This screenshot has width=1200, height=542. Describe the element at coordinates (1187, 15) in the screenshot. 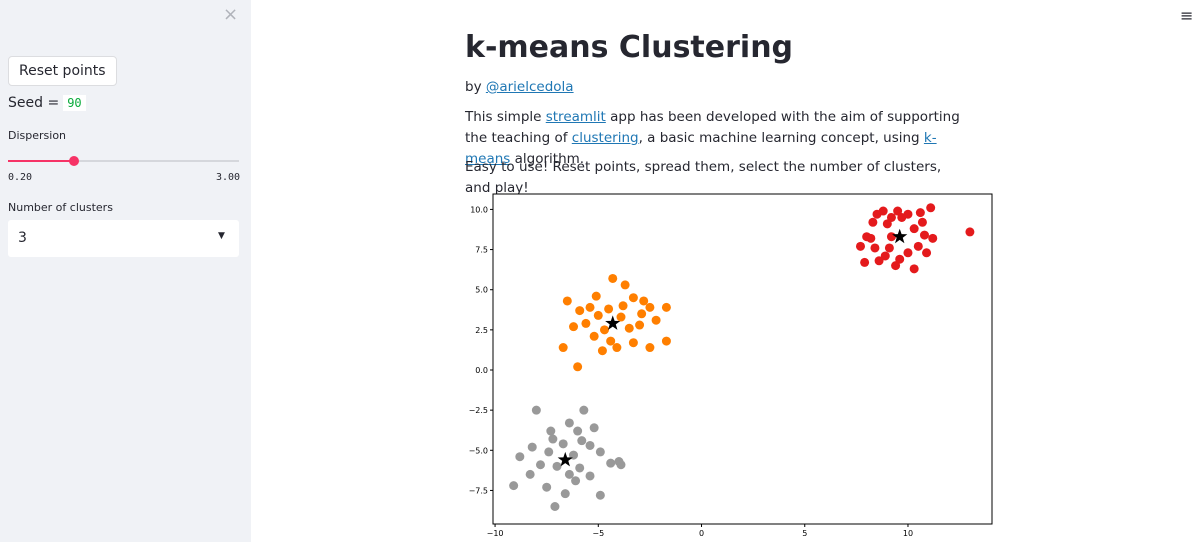

I see `menu-icon: ≡` at that location.